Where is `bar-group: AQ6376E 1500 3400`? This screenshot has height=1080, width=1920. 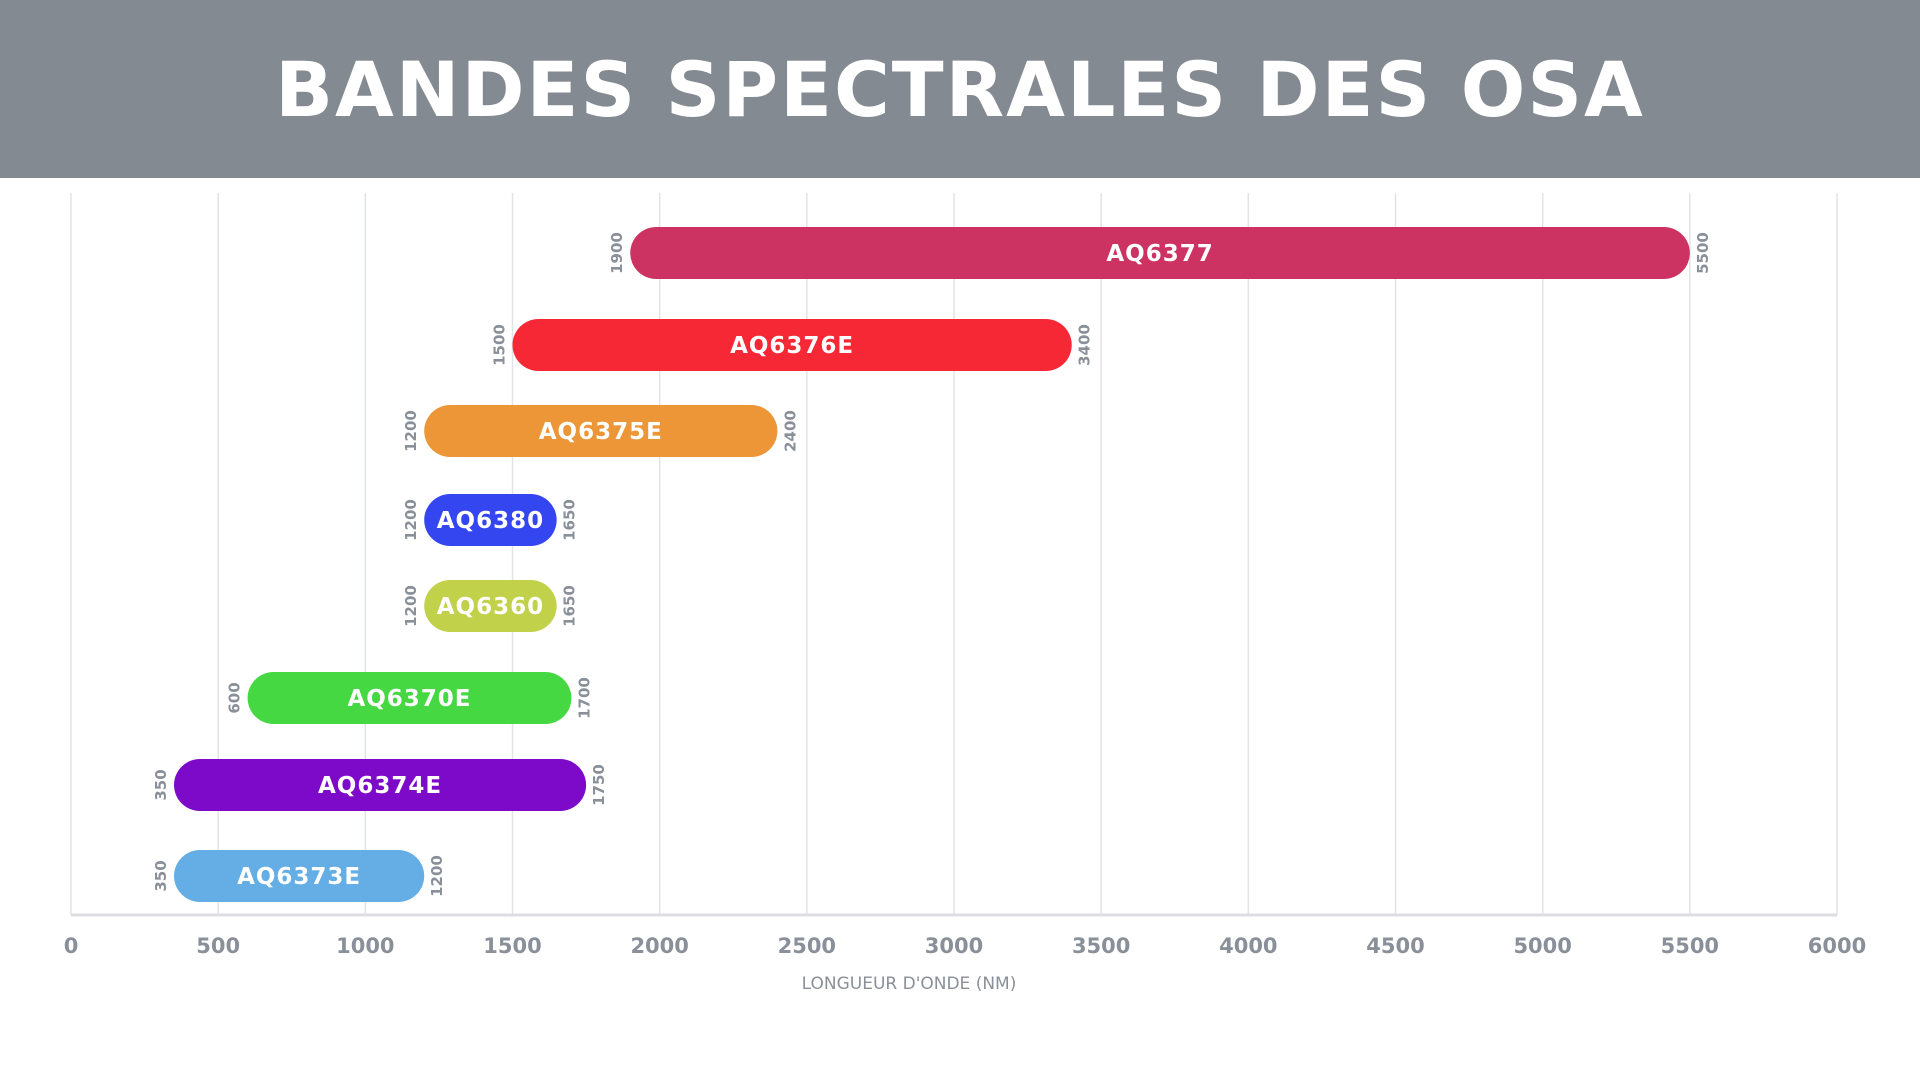
bar-group: AQ6376E 1500 3400 is located at coordinates (792, 345).